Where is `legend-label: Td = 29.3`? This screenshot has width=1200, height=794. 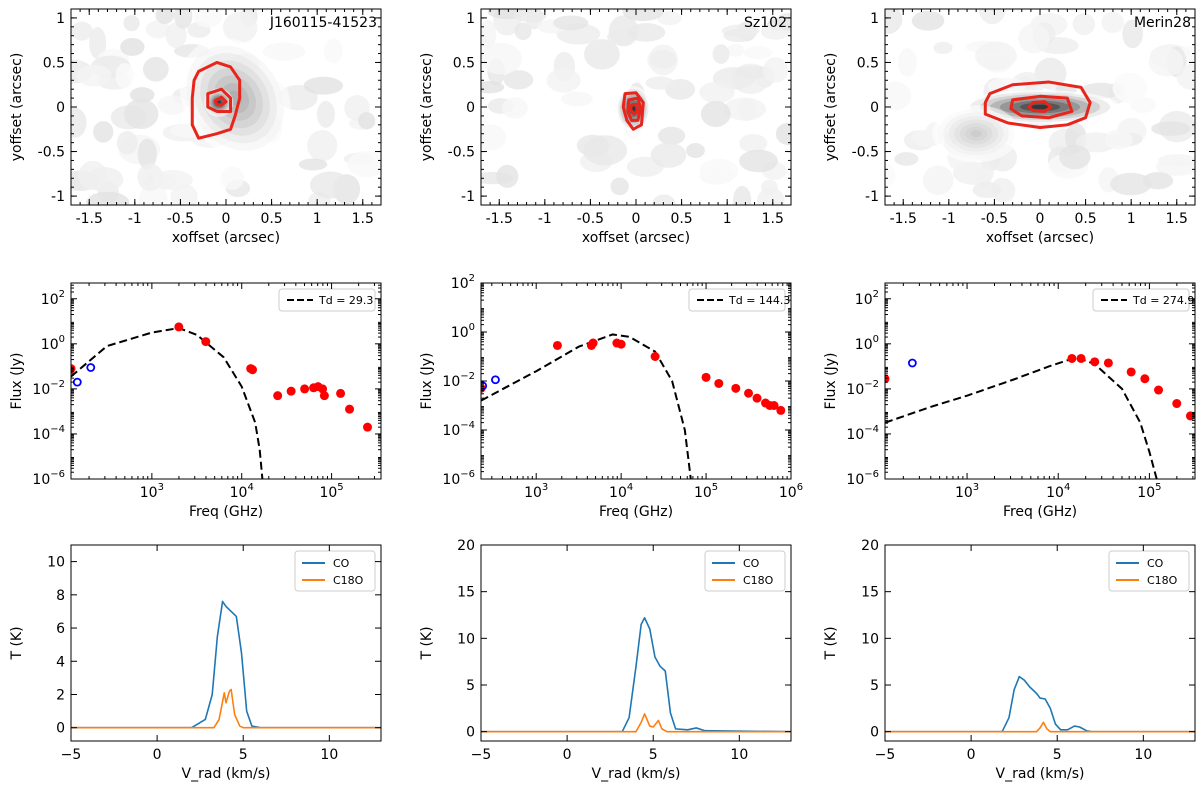 legend-label: Td = 29.3 is located at coordinates (345, 300).